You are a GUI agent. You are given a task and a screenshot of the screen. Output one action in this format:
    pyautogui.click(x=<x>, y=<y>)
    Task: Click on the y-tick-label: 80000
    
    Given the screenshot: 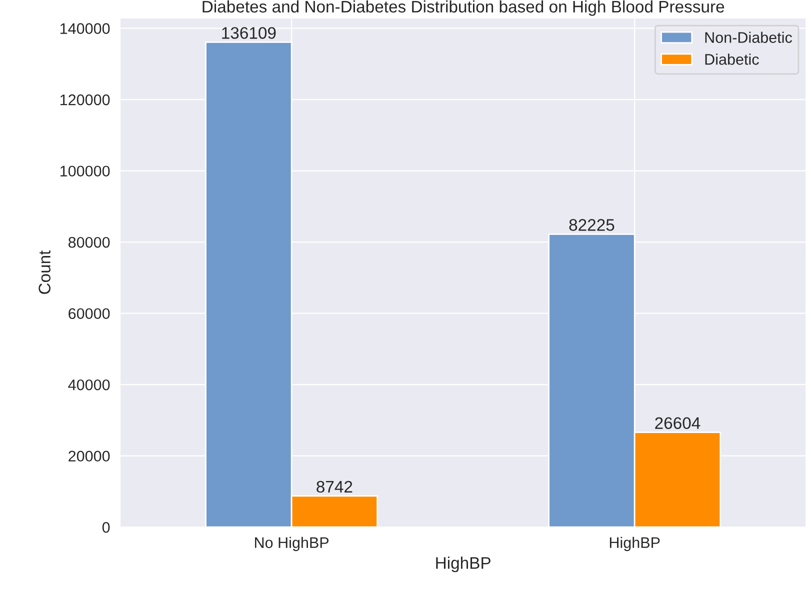 What is the action you would take?
    pyautogui.click(x=89, y=242)
    